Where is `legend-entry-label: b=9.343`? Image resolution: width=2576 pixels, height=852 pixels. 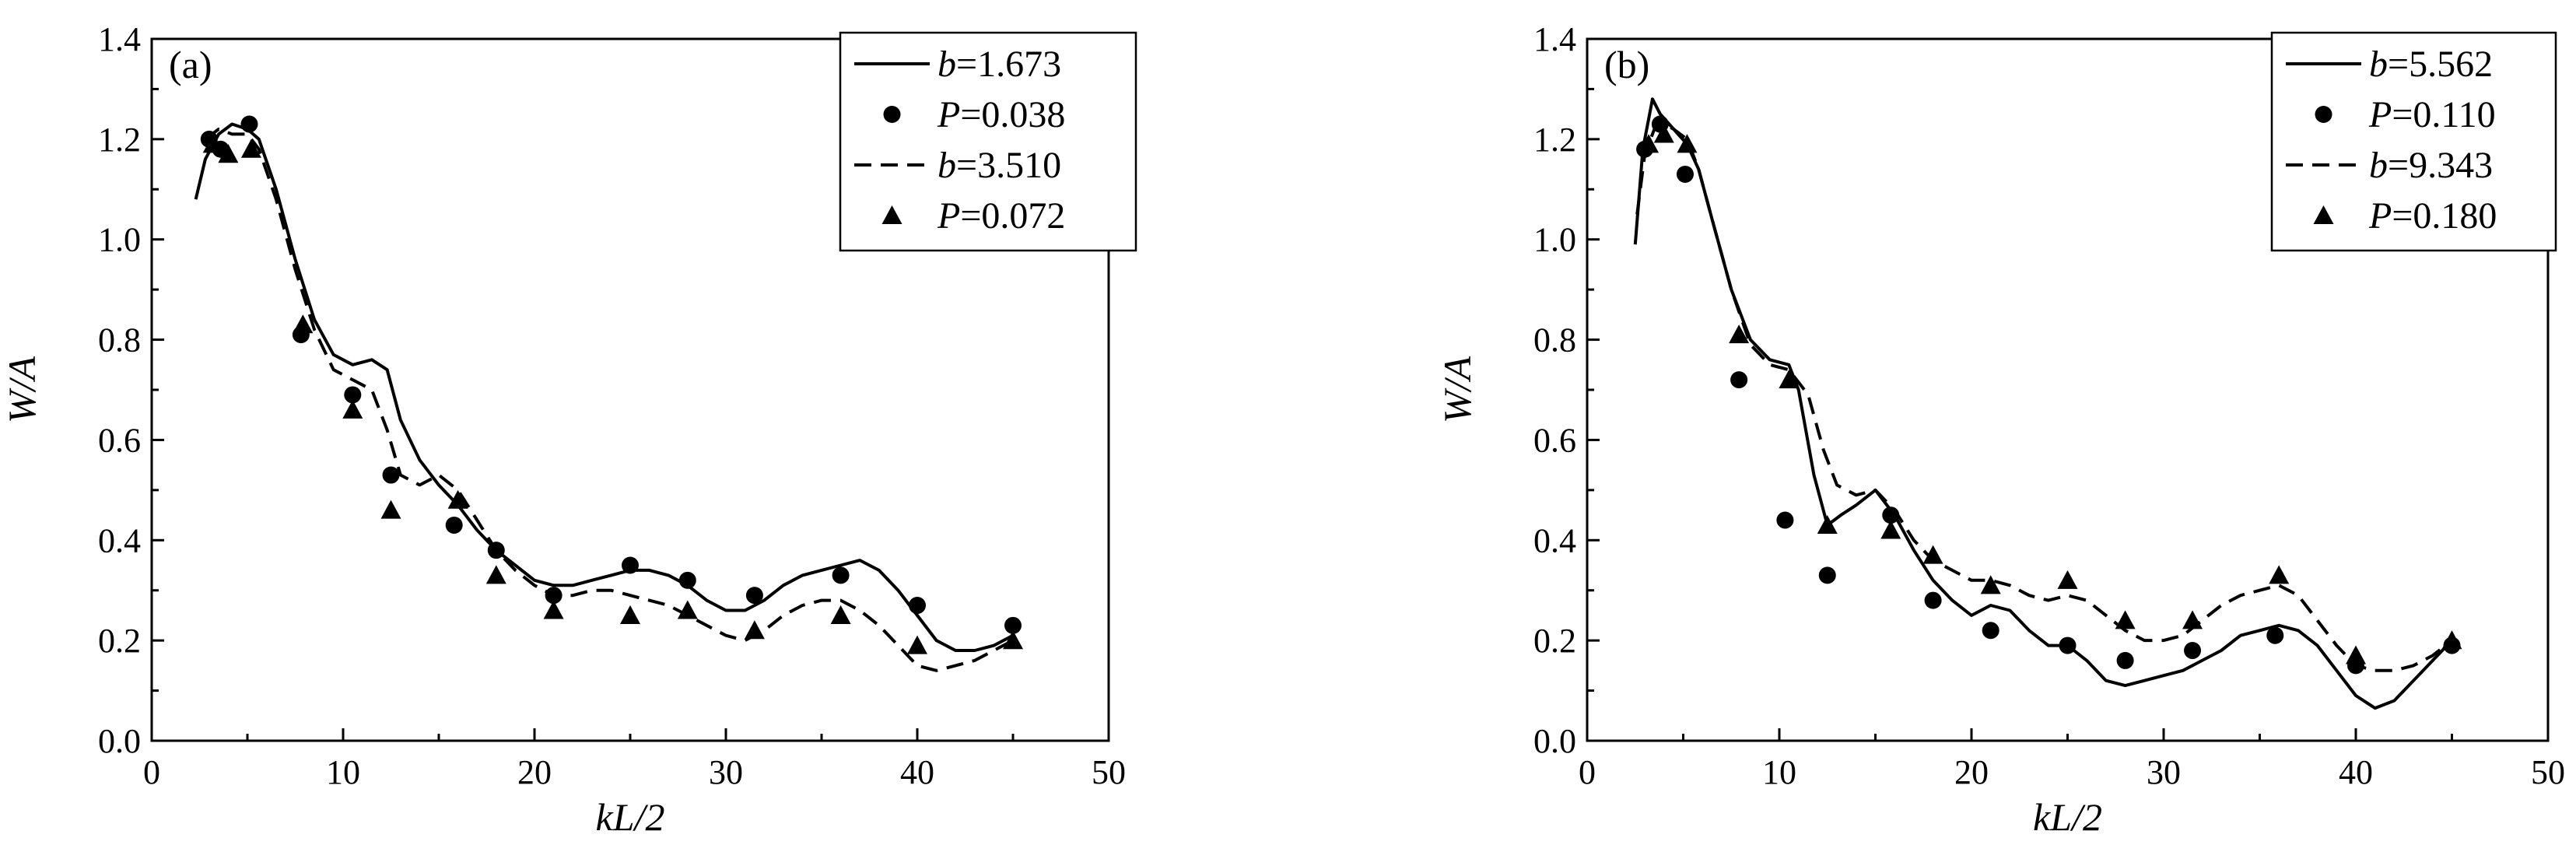
legend-entry-label: b=9.343 is located at coordinates (2431, 165).